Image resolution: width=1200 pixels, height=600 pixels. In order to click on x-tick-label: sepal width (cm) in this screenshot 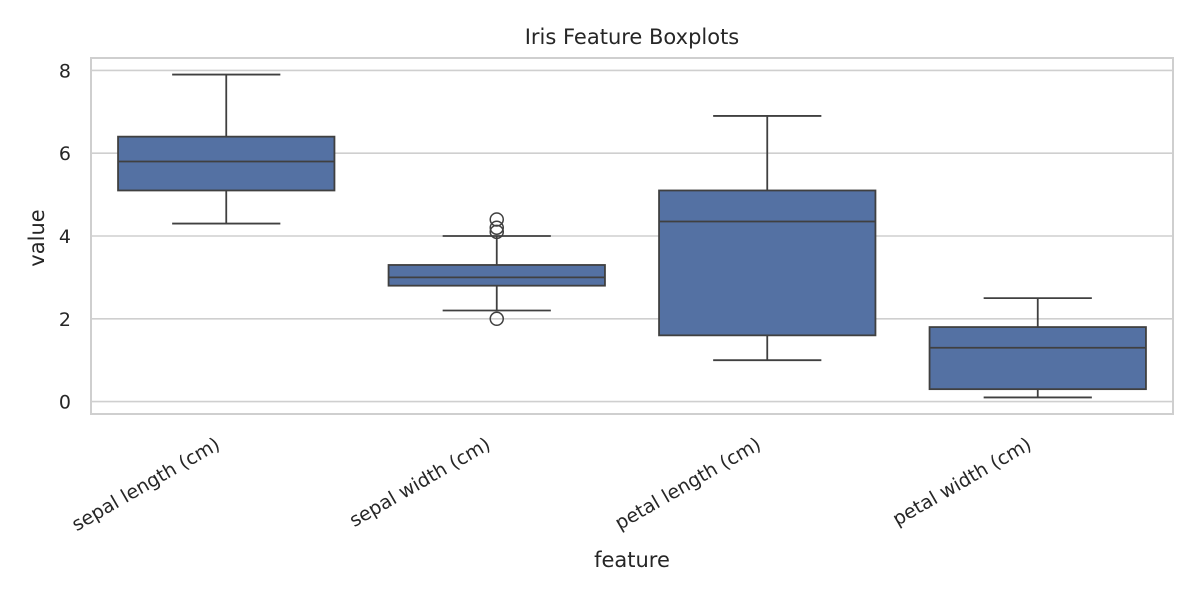, I will do `click(420, 482)`.